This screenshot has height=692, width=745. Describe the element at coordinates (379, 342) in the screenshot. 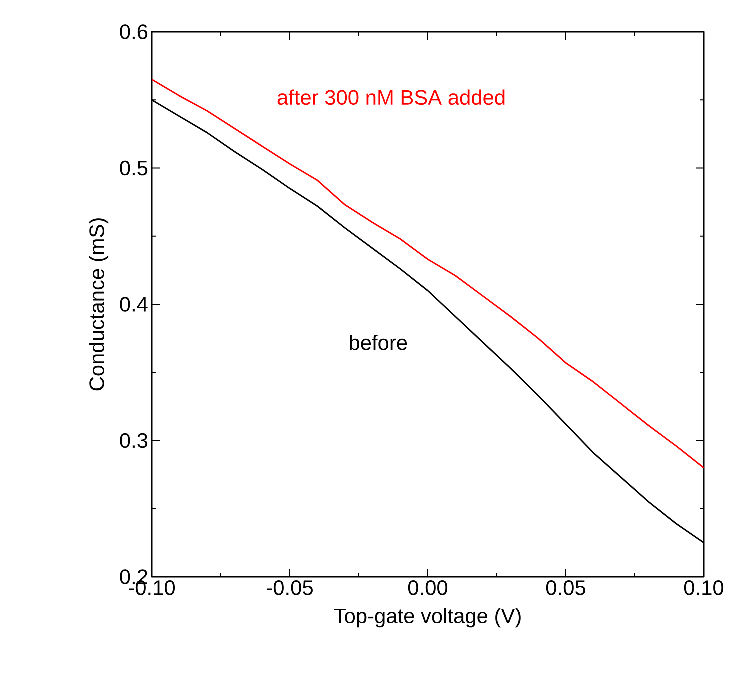

I see `text: before` at that location.